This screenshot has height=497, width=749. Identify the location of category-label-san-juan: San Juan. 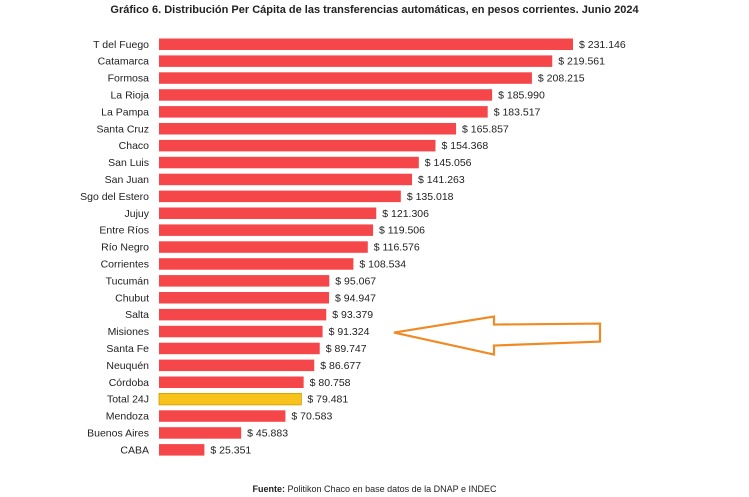
(127, 180).